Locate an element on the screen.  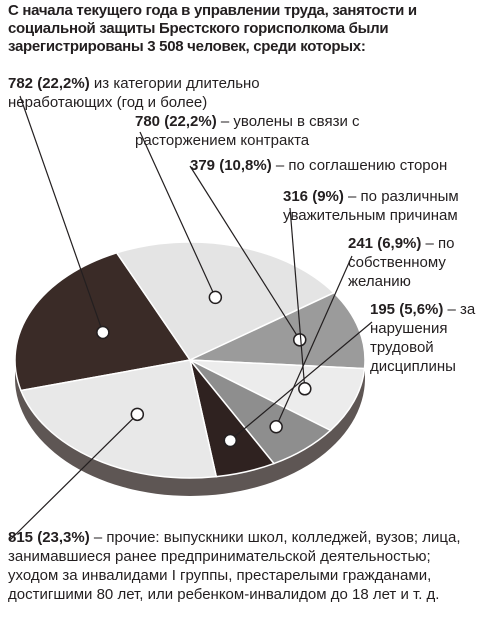
value-label: 780 (22,2%) is located at coordinates (176, 121).